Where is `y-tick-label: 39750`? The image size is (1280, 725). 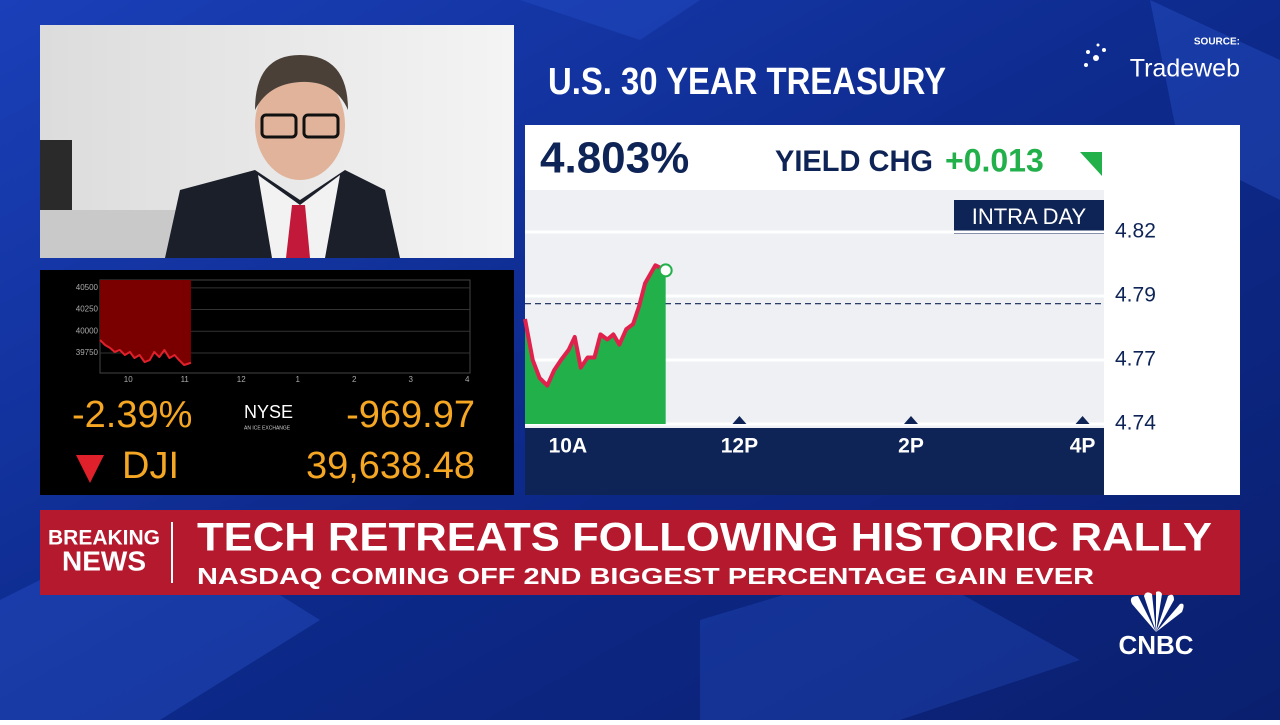 y-tick-label: 39750 is located at coordinates (87, 352).